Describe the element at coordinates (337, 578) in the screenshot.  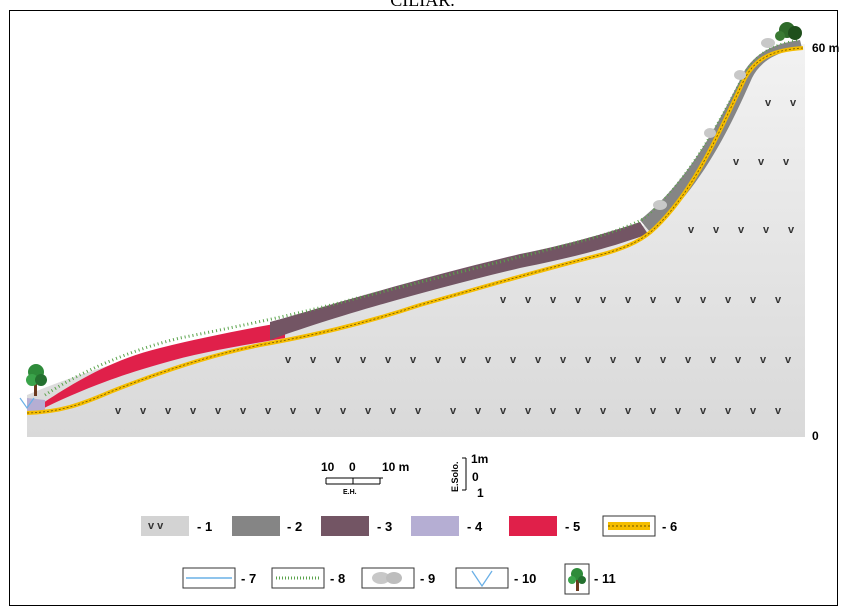
I see `legend-label: - 8` at that location.